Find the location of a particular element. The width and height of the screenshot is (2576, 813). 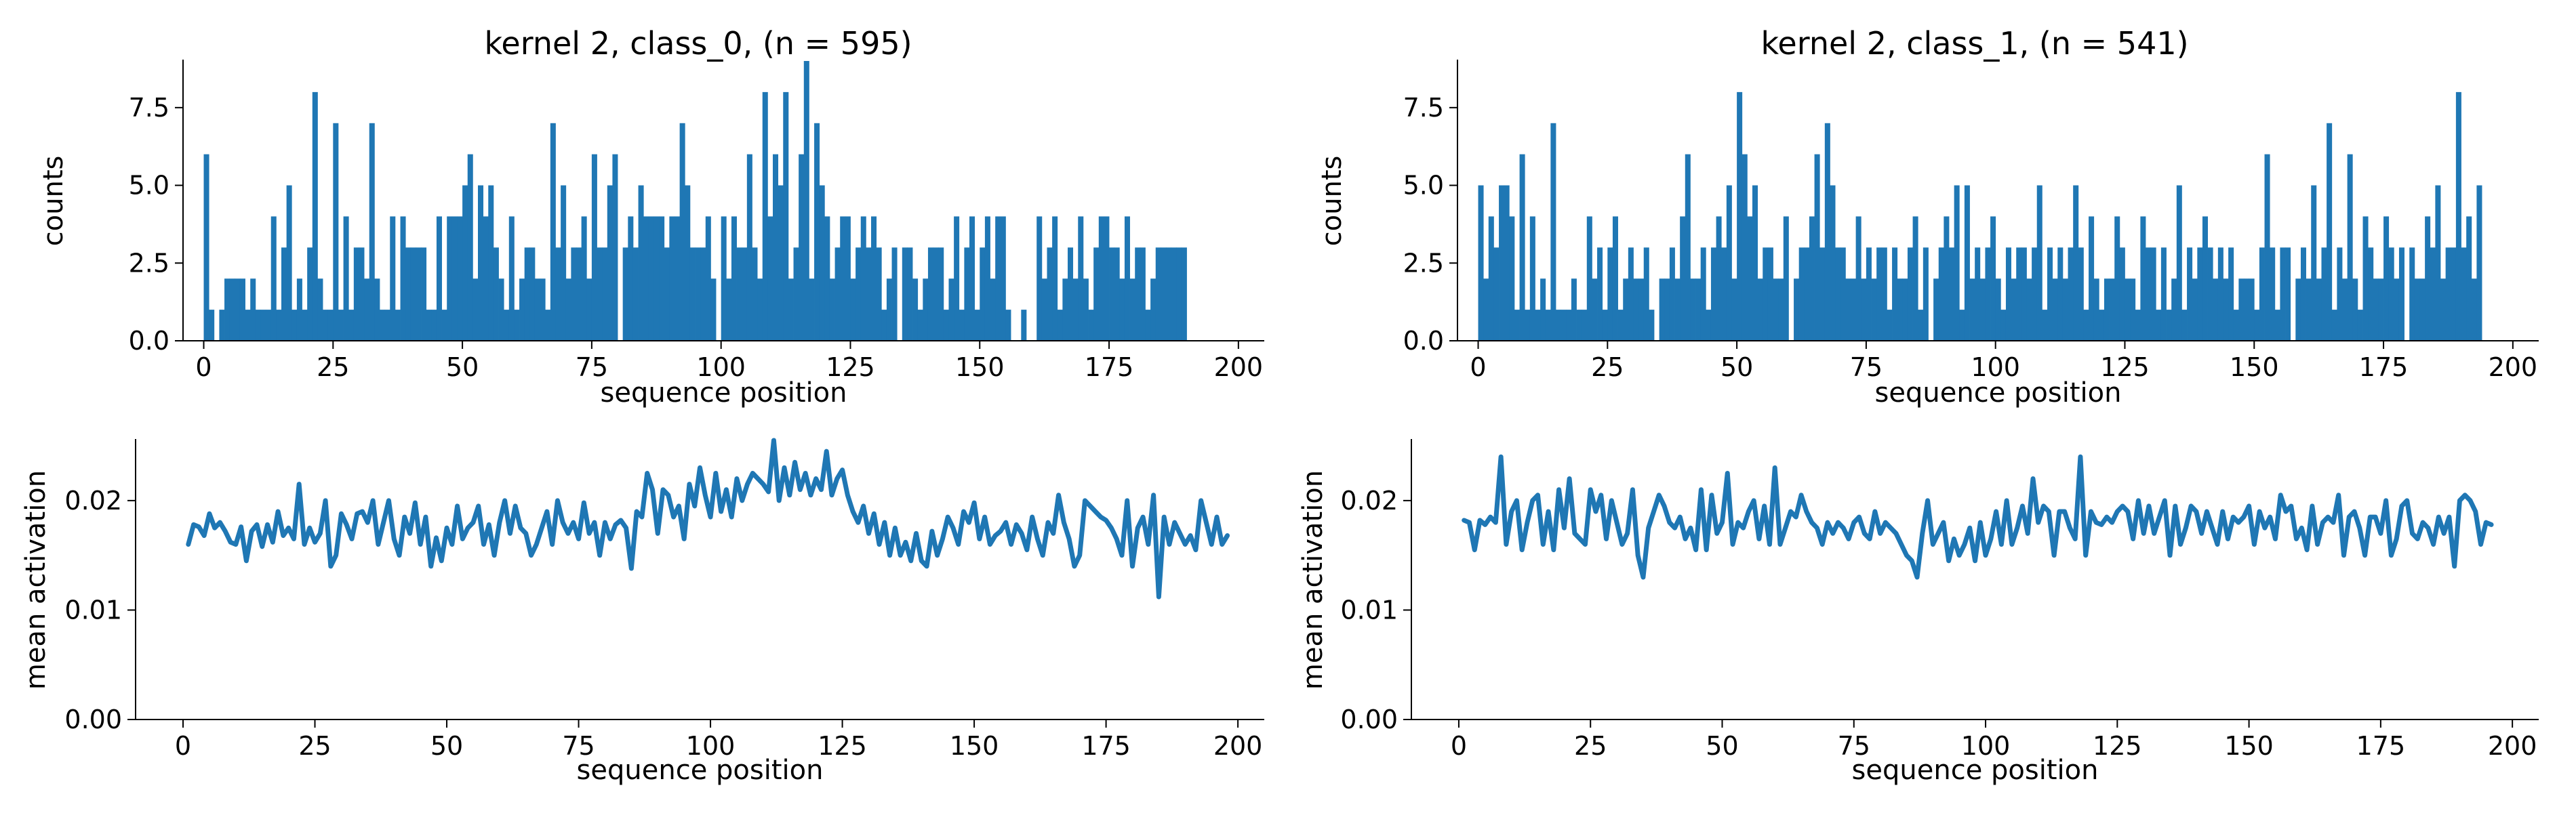

y-axis-label: mean activation is located at coordinates (36, 580).